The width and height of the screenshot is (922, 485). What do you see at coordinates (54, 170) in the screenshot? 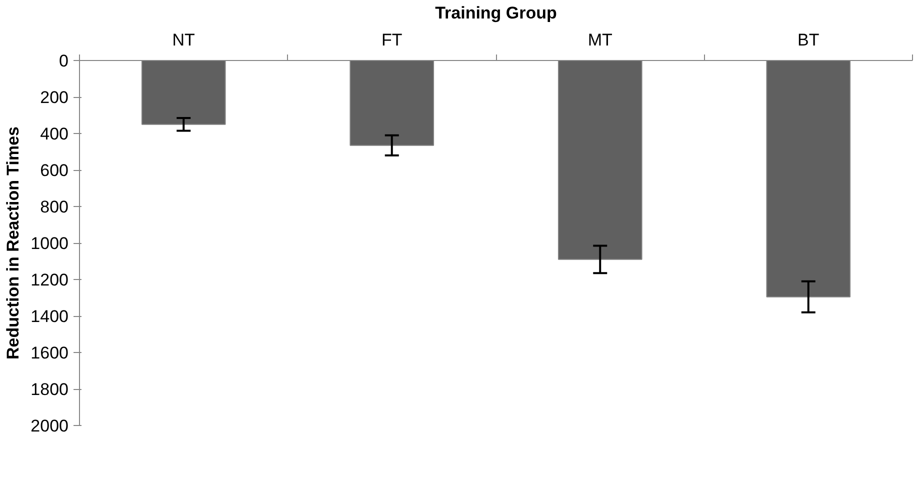
I see `y-tick-label: 600` at bounding box center [54, 170].